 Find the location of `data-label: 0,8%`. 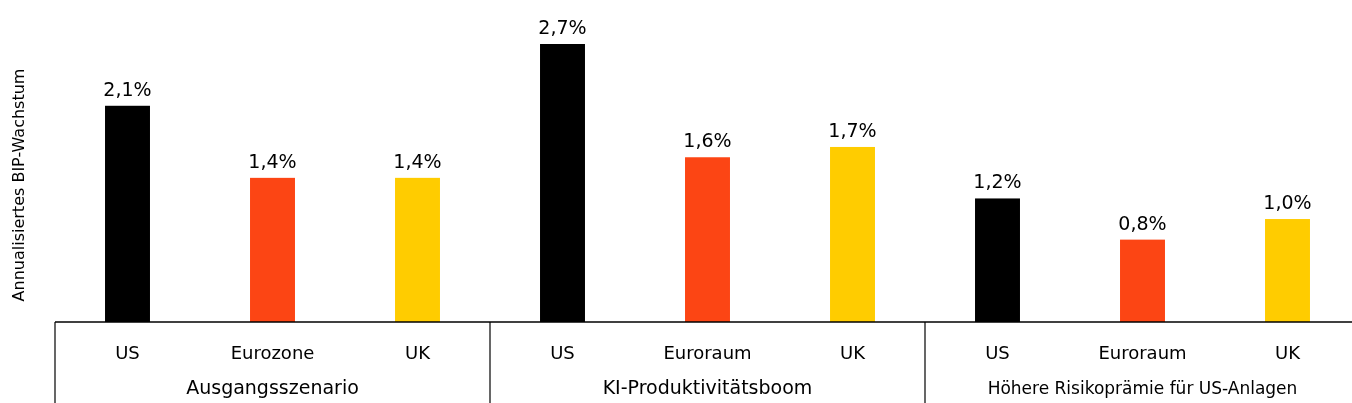

data-label: 0,8% is located at coordinates (1142, 222).